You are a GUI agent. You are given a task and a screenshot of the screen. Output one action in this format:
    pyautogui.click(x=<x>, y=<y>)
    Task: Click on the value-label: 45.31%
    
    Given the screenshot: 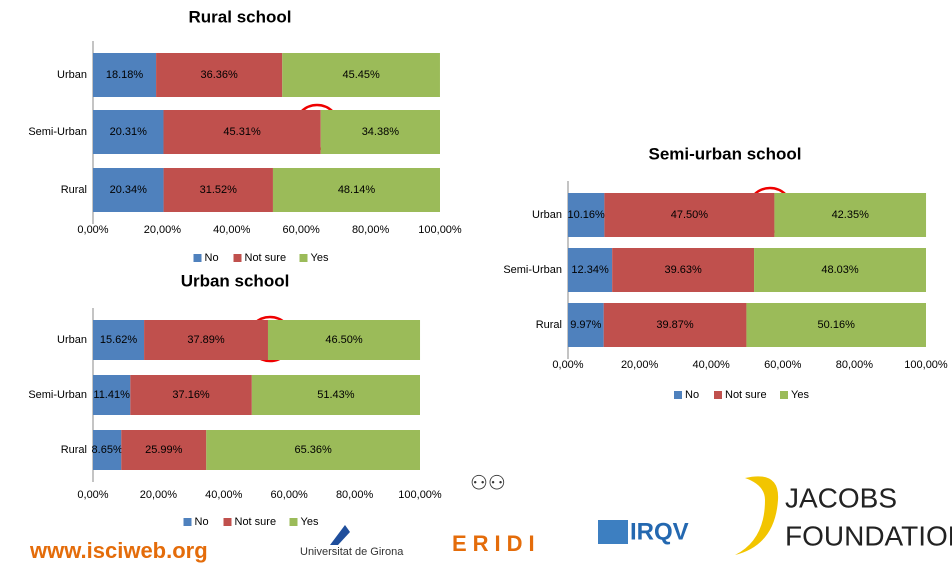 What is the action you would take?
    pyautogui.click(x=242, y=132)
    